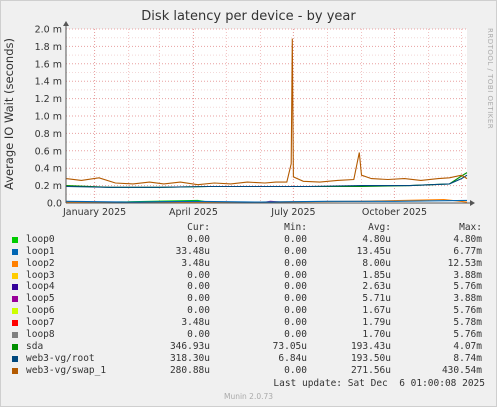 Image resolution: width=497 pixels, height=407 pixels. Describe the element at coordinates (252, 264) in the screenshot. I see `legend-row: loop2 3.48u 0.00 8.00u 12.53m` at that location.